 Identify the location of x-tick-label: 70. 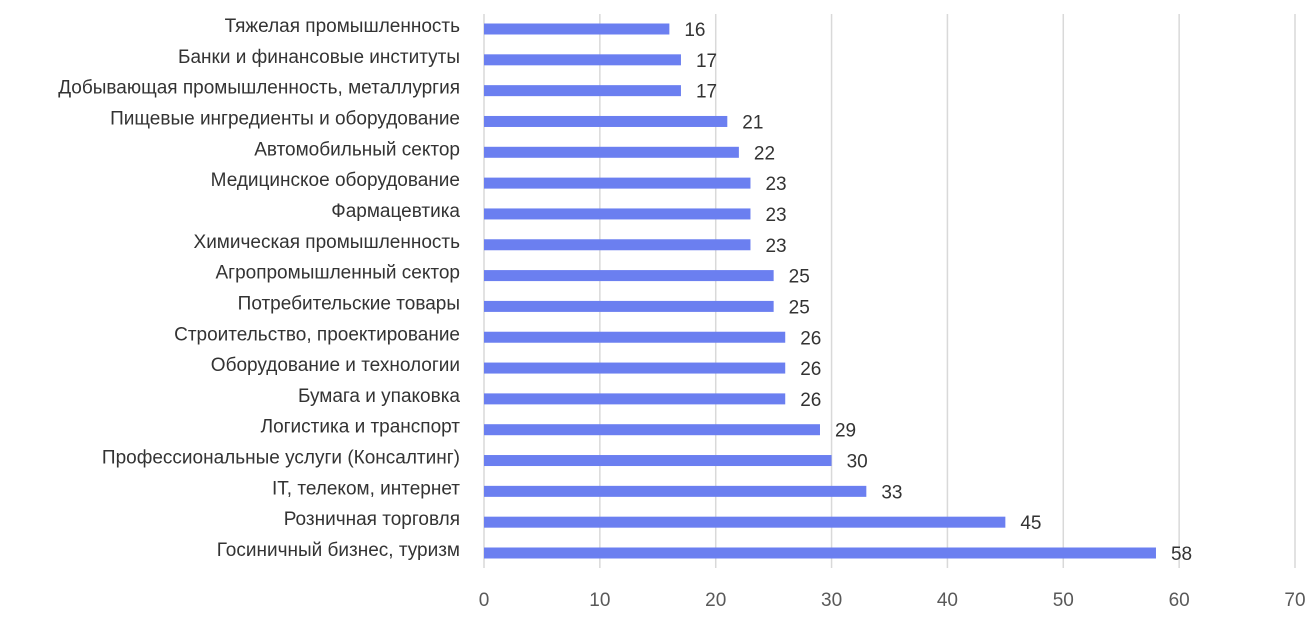
(1294, 600).